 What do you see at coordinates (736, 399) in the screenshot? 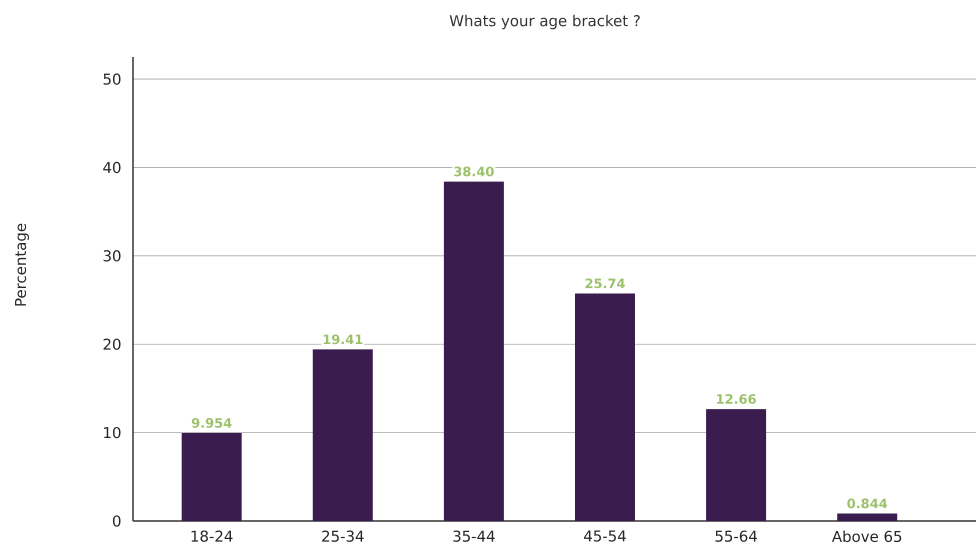
I see `data-label: 12.66` at bounding box center [736, 399].